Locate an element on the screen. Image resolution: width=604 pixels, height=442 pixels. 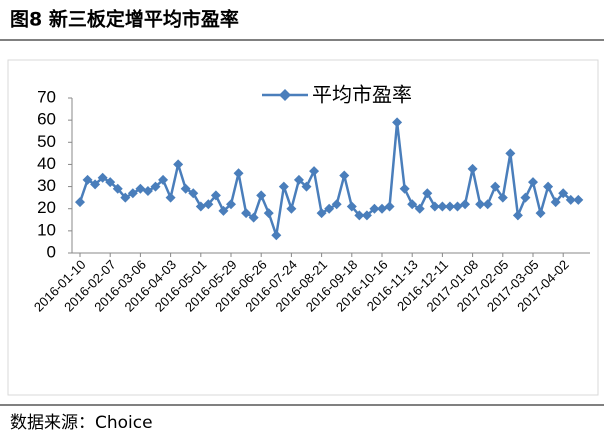
y-tick-label: 40 is located at coordinates (46, 163).